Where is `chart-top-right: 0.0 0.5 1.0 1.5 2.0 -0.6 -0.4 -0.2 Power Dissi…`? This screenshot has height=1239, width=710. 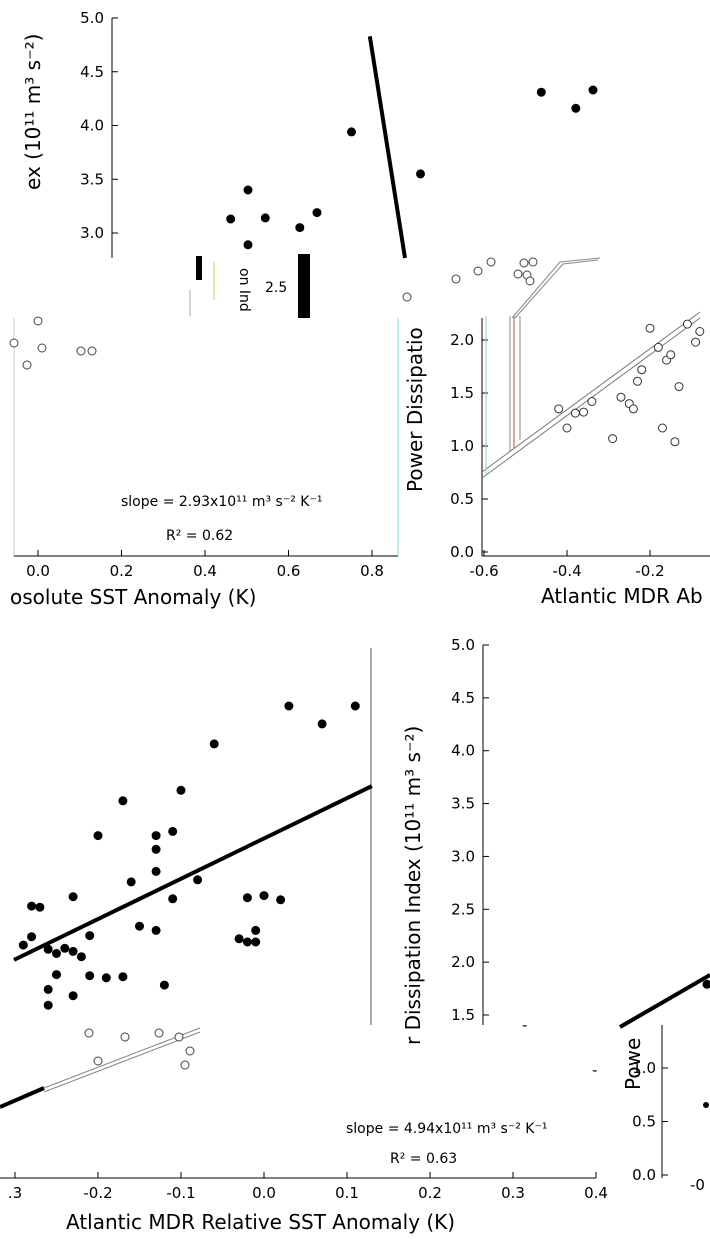
chart-top-right: 0.0 0.5 1.0 1.5 2.0 -0.6 -0.4 -0.2 Power Dissi… is located at coordinates (556, 432).